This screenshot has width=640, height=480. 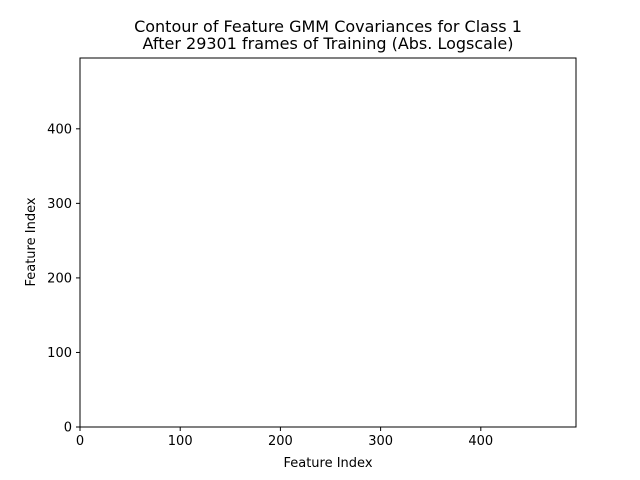 What do you see at coordinates (180, 441) in the screenshot?
I see `x-tick-label: 100` at bounding box center [180, 441].